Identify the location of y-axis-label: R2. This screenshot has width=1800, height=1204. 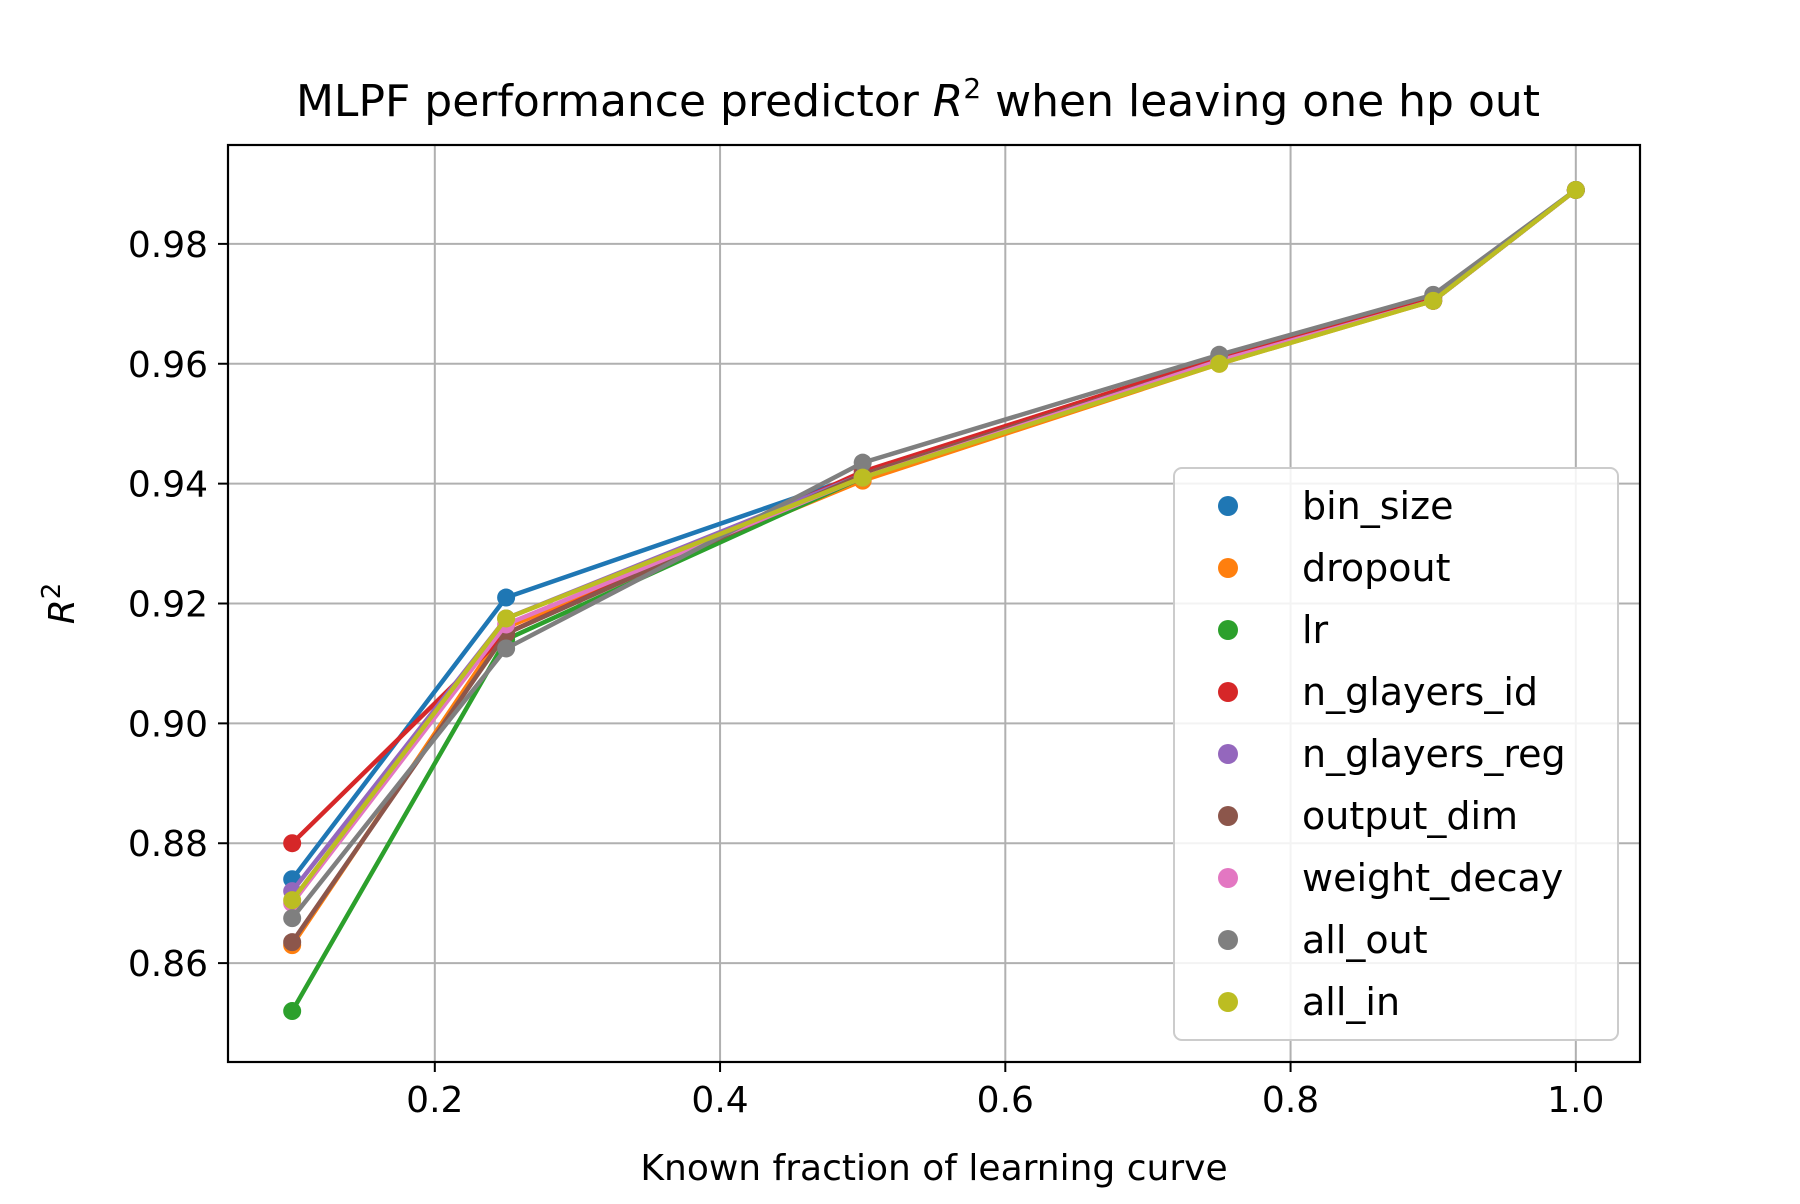
(60, 604).